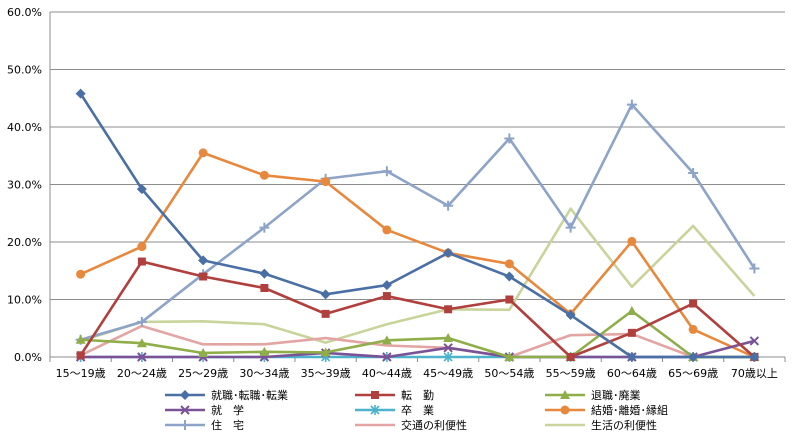  I want to click on y-tick-label: 40.0%, so click(24, 127).